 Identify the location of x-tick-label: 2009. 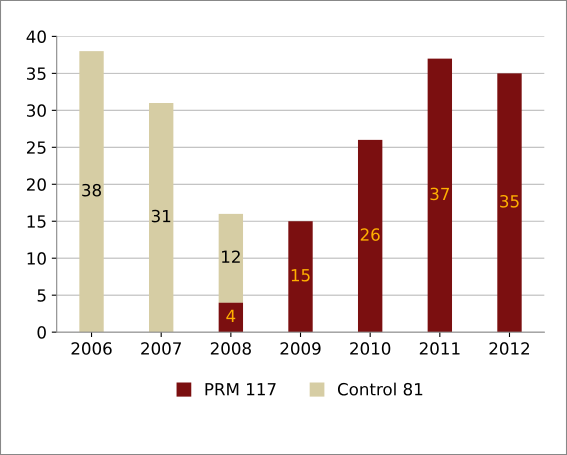
(300, 348).